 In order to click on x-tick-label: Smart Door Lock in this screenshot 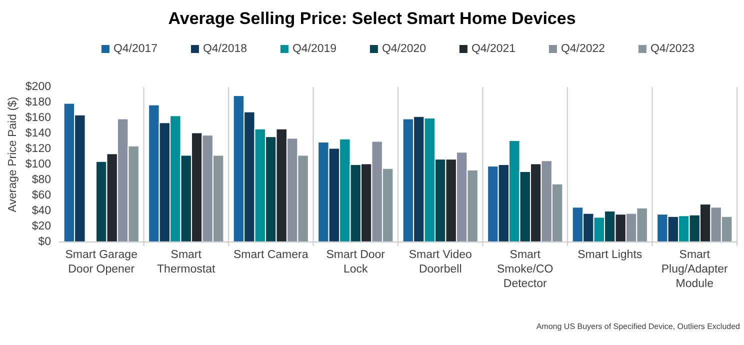, I will do `click(356, 262)`.